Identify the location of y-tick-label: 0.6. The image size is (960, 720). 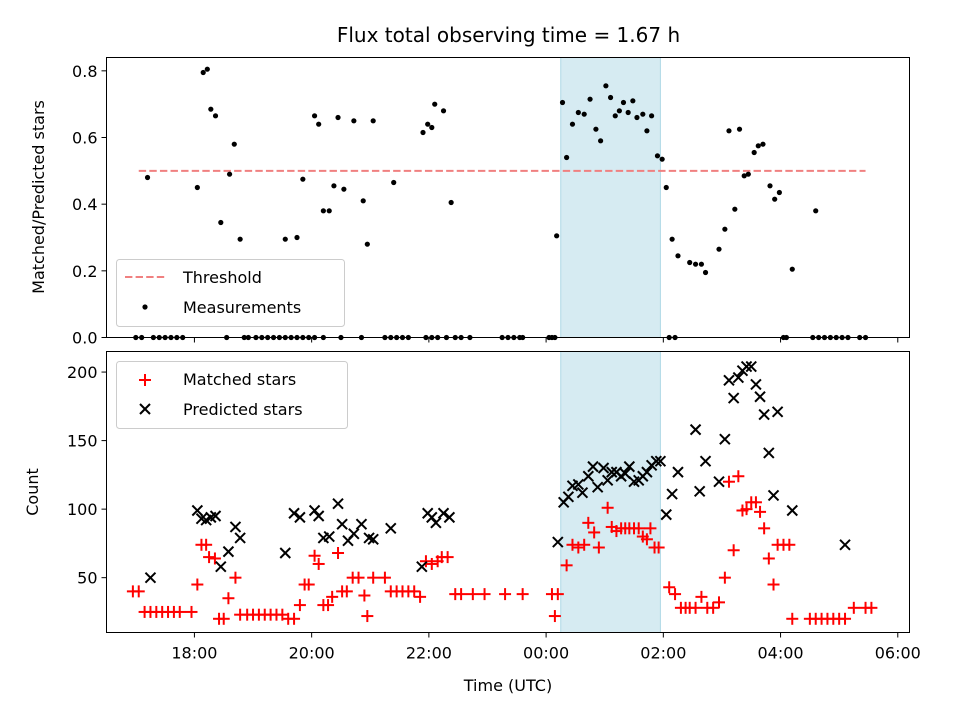
(84, 138).